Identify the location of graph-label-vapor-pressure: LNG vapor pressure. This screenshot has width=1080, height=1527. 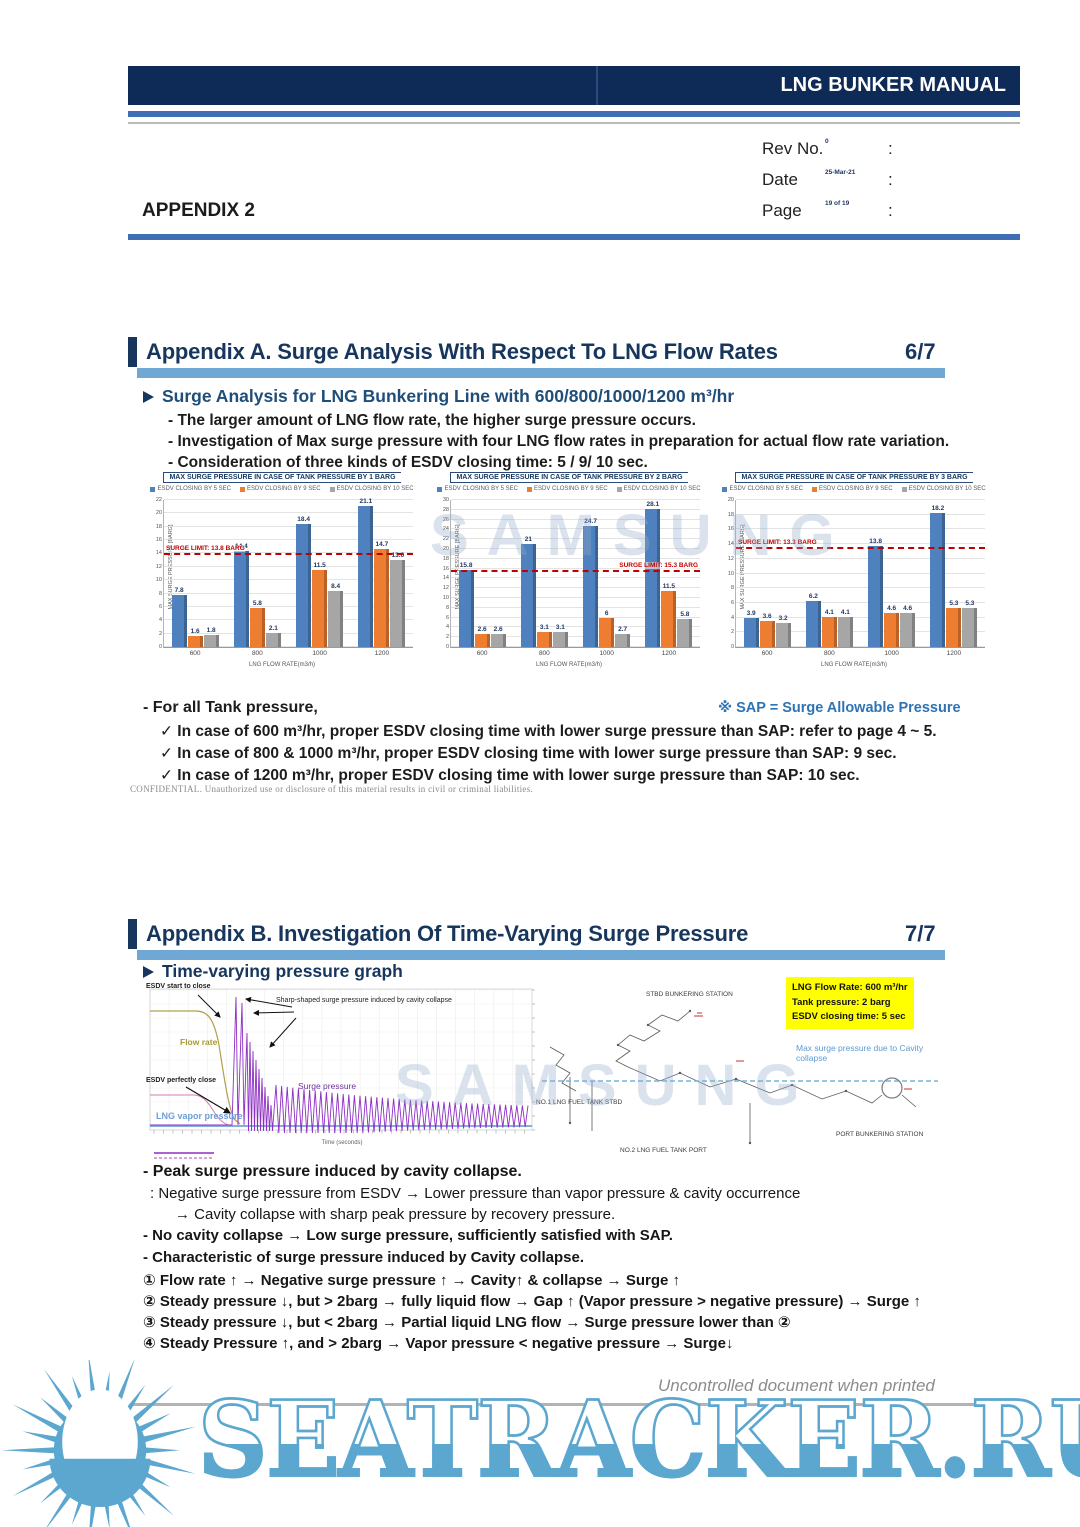
(199, 1116).